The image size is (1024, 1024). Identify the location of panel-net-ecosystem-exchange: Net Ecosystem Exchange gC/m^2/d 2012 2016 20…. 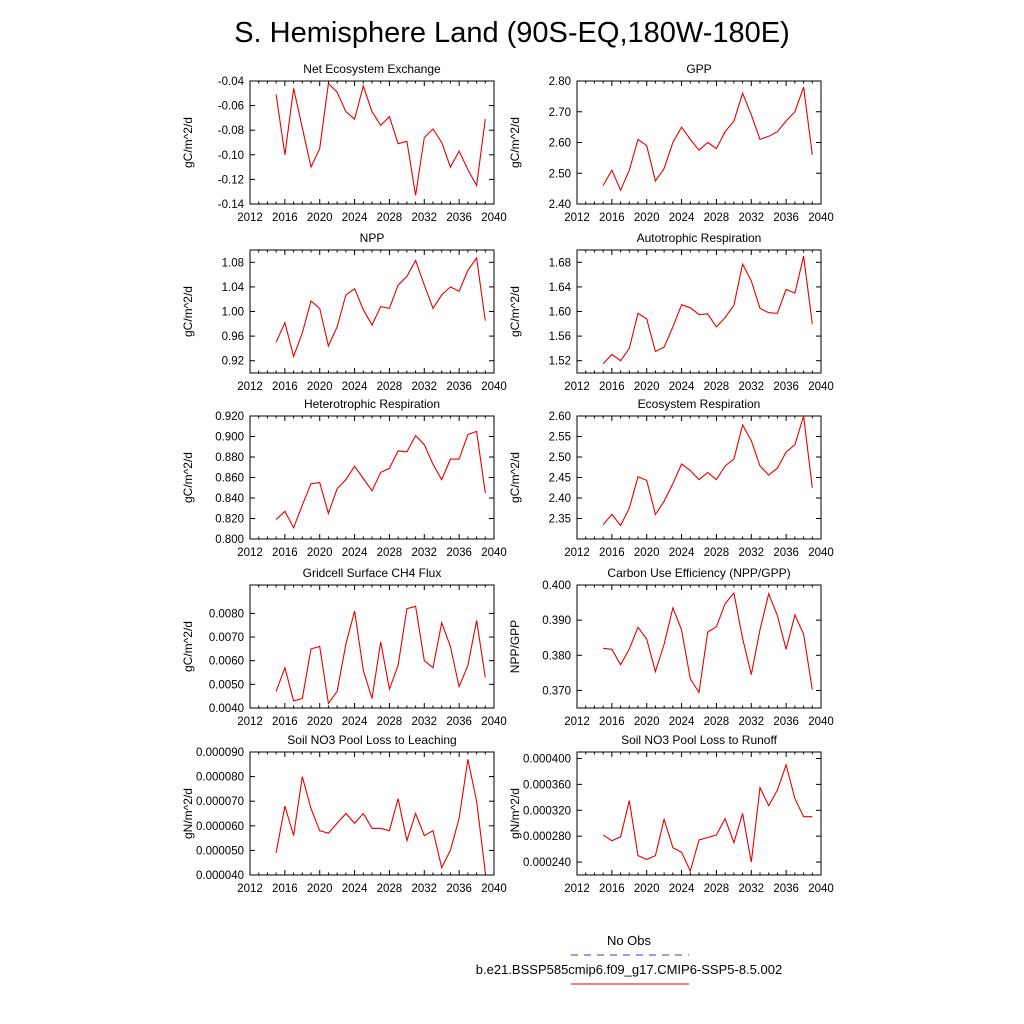
(344, 143).